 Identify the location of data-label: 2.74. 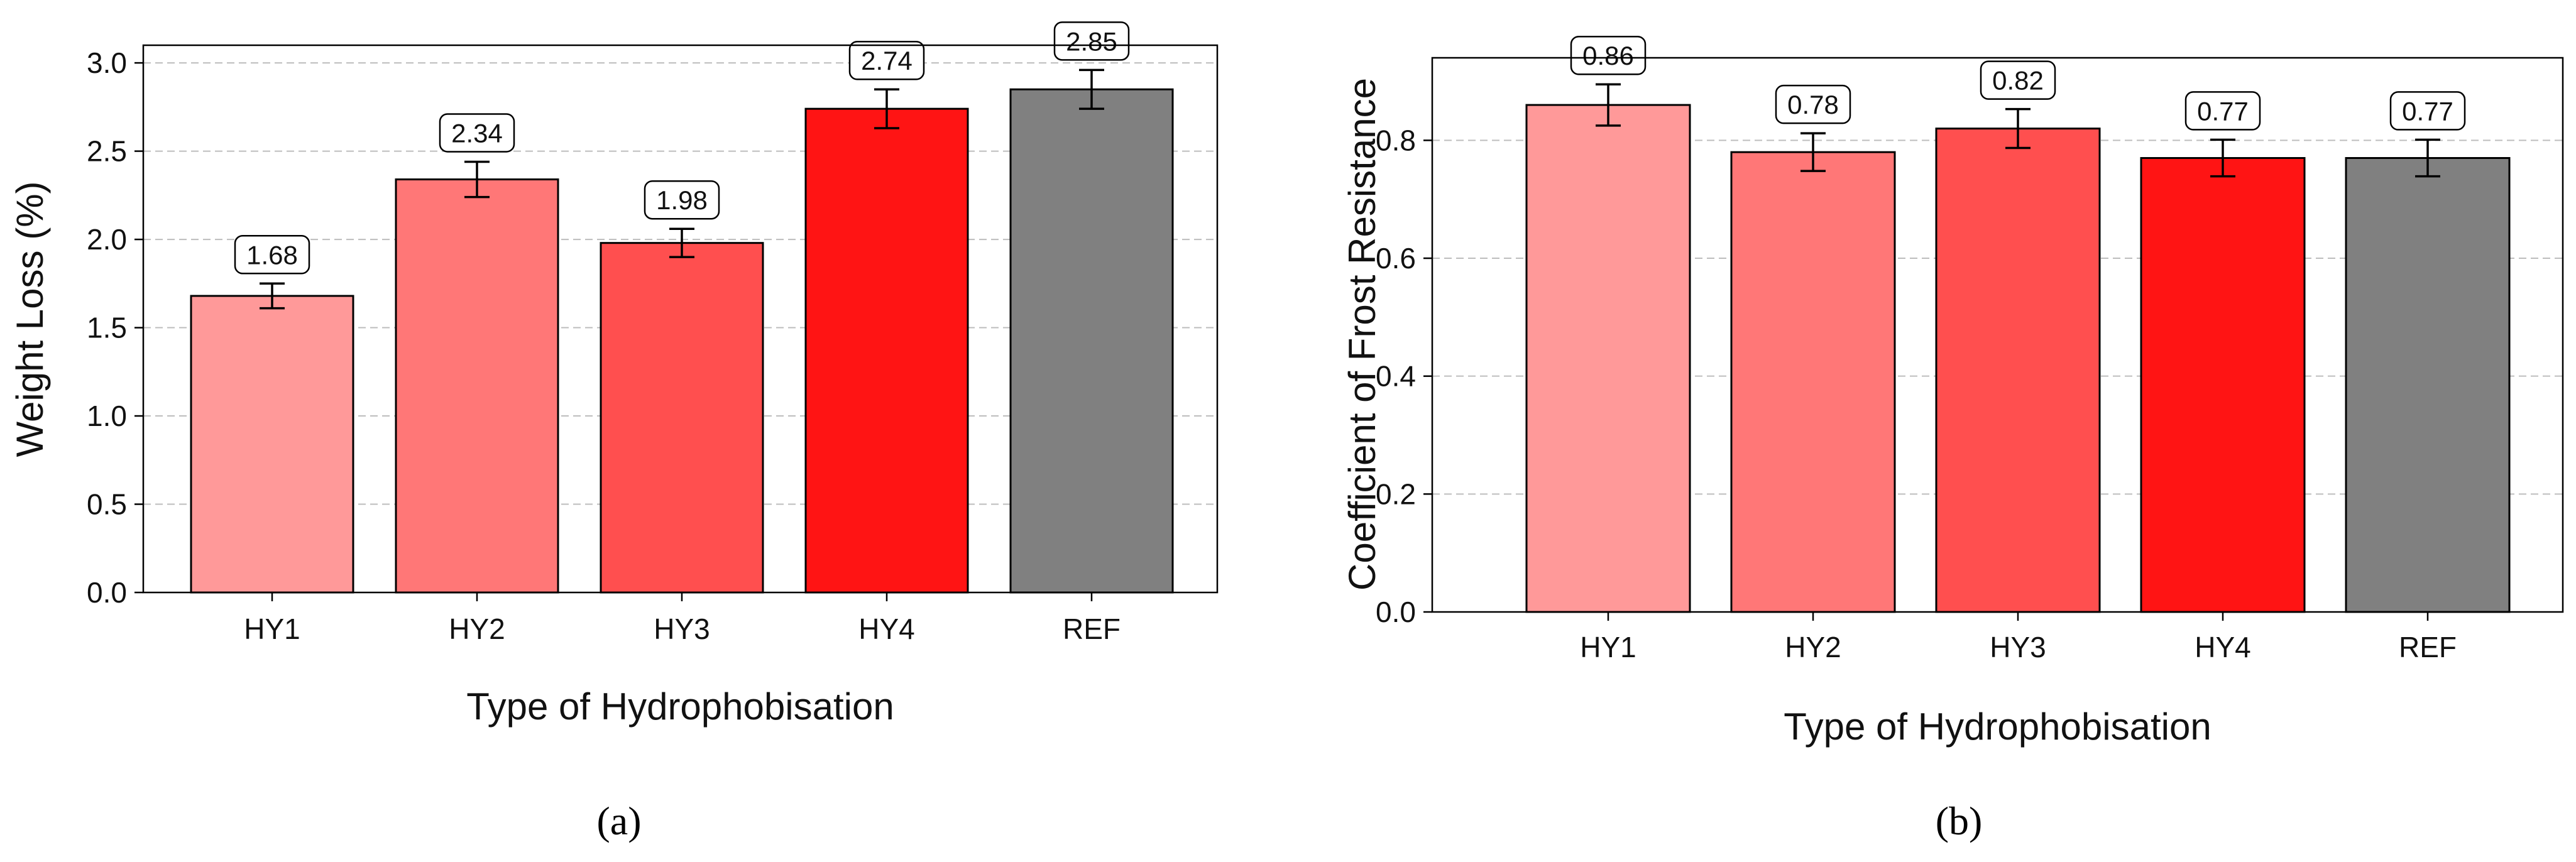
(887, 60).